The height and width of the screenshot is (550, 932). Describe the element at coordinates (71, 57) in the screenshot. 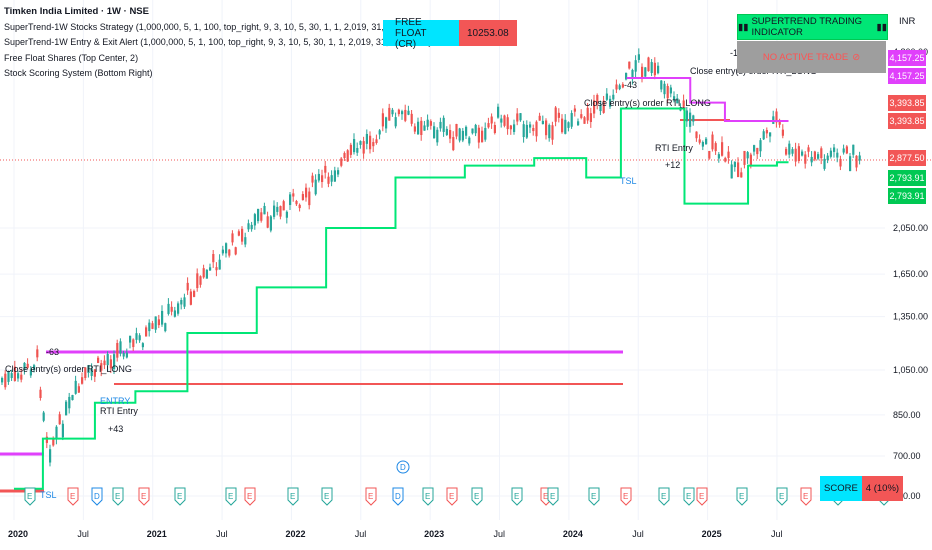

I see `legend-free-float: Free Float Shares (Top Center, 2)` at that location.